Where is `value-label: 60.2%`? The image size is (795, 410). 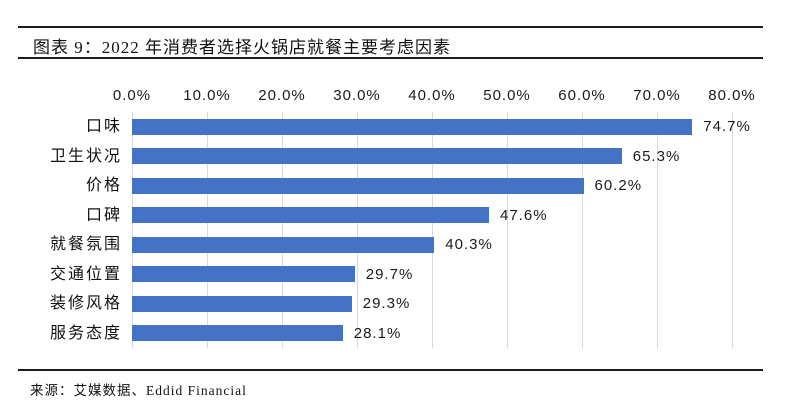
value-label: 60.2% is located at coordinates (618, 186).